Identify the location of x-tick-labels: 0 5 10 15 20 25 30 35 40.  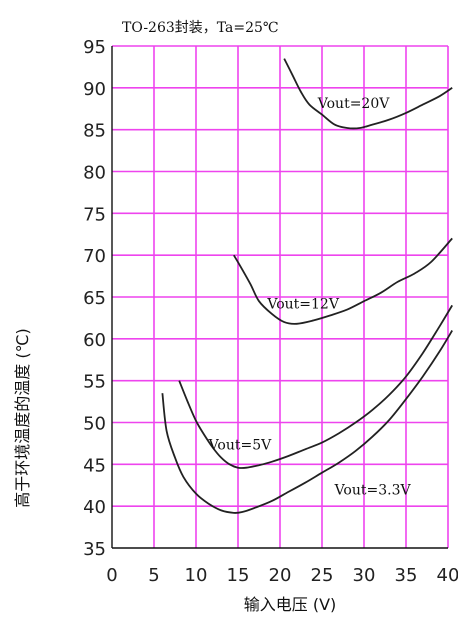
(282, 575).